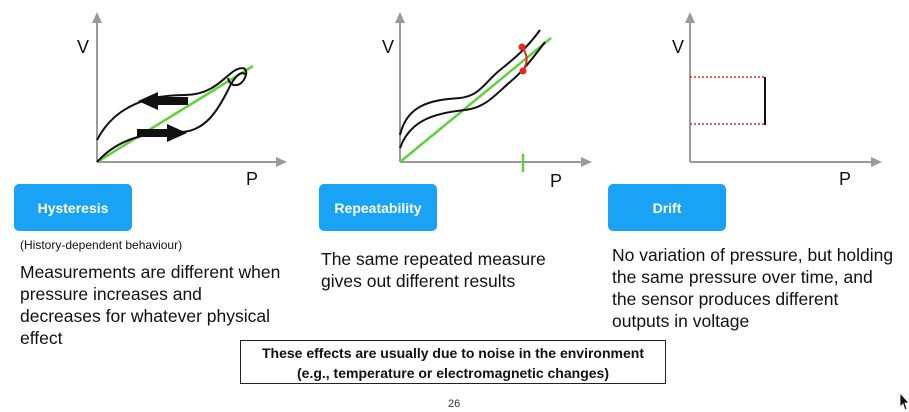 The width and height of the screenshot is (909, 412). I want to click on hysteresis-ideal-line, so click(175, 114).